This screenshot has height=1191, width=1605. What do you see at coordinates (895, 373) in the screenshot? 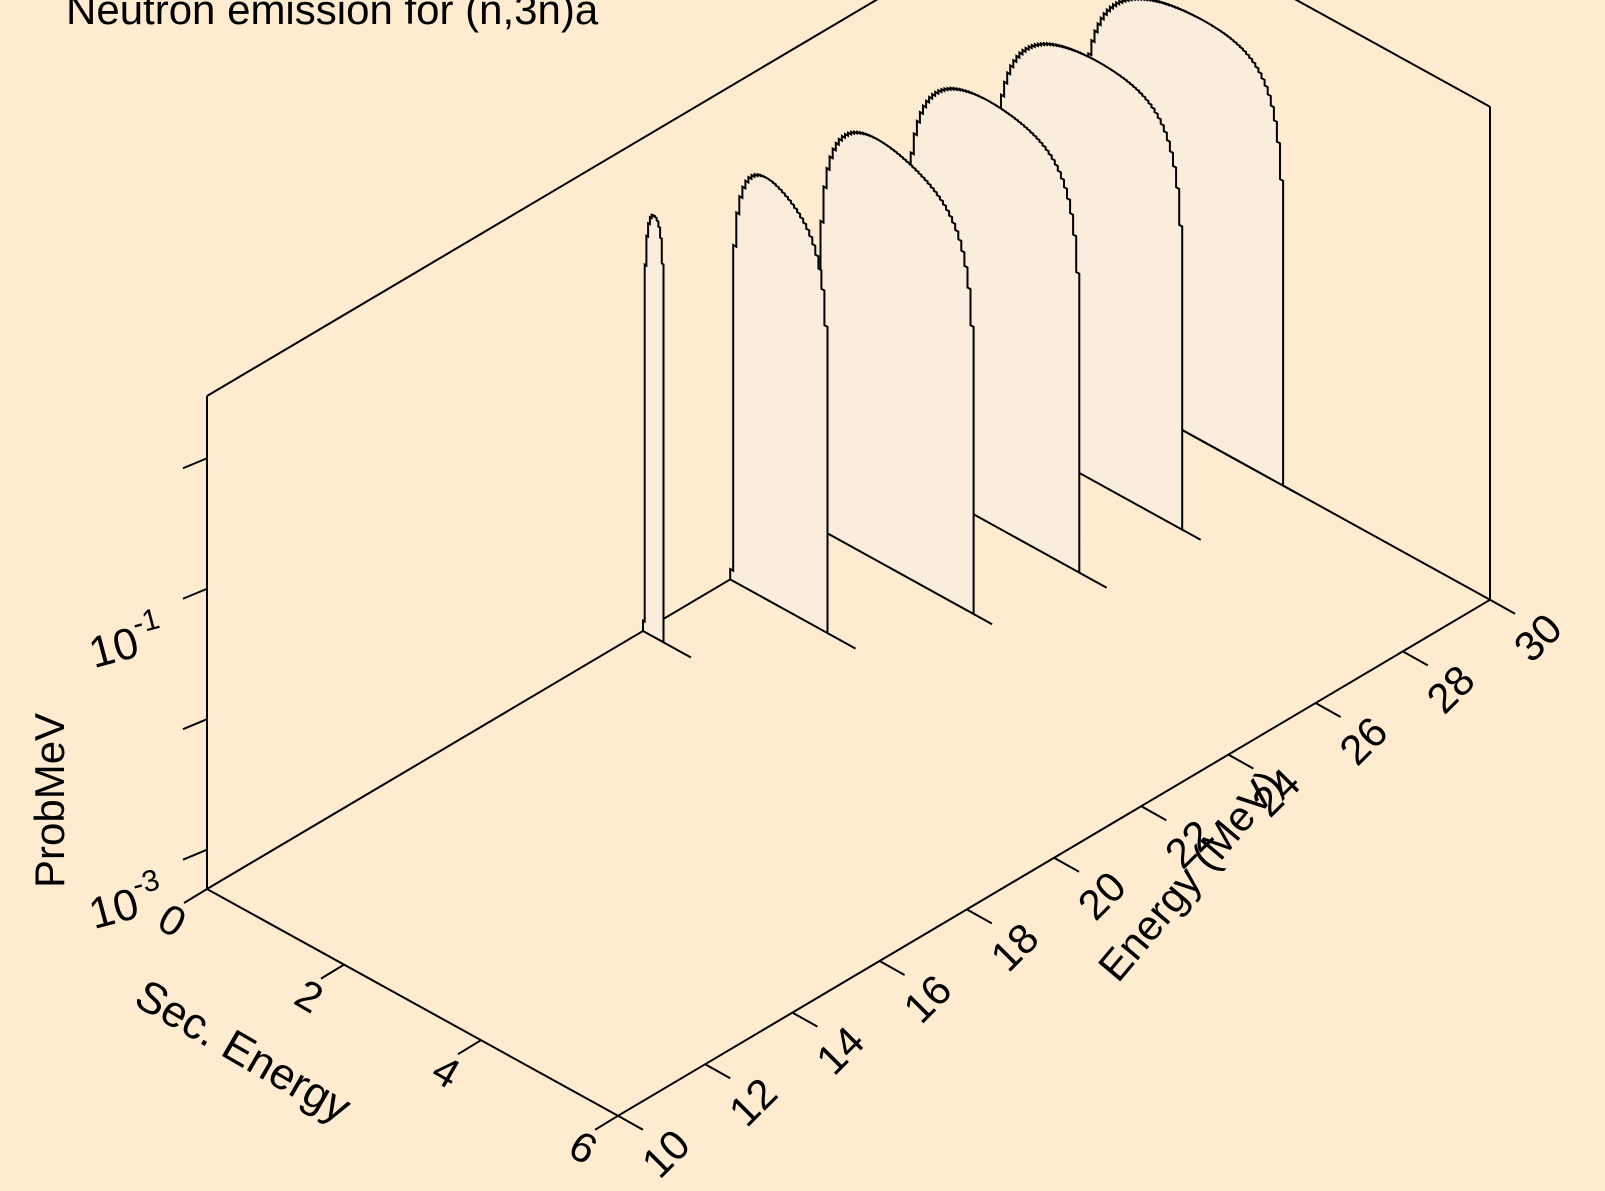
I see `spectrum-24-mev` at bounding box center [895, 373].